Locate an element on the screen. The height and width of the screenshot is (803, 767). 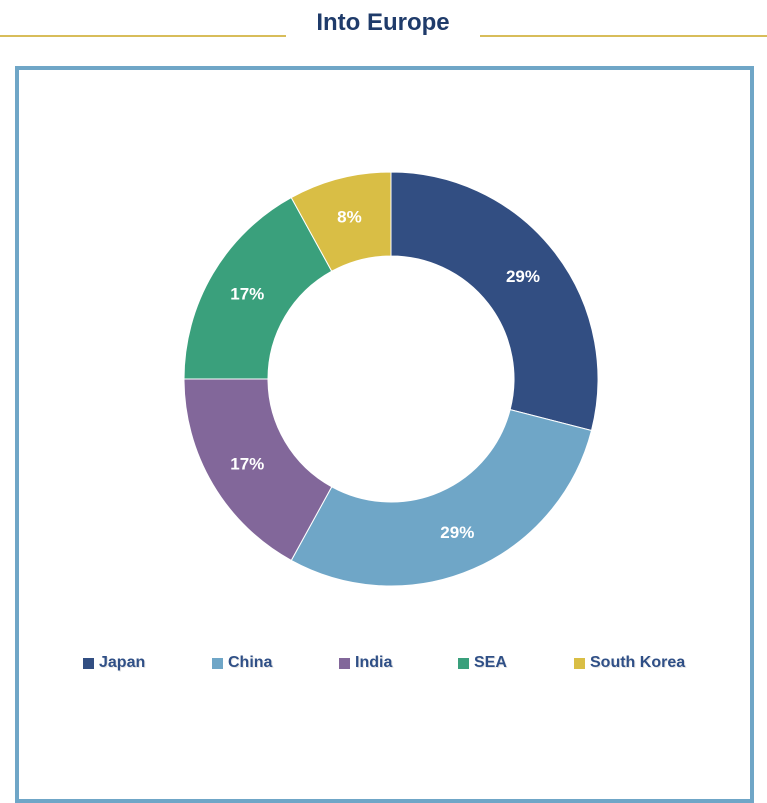
donut-slice-south-korea is located at coordinates (341, 221).